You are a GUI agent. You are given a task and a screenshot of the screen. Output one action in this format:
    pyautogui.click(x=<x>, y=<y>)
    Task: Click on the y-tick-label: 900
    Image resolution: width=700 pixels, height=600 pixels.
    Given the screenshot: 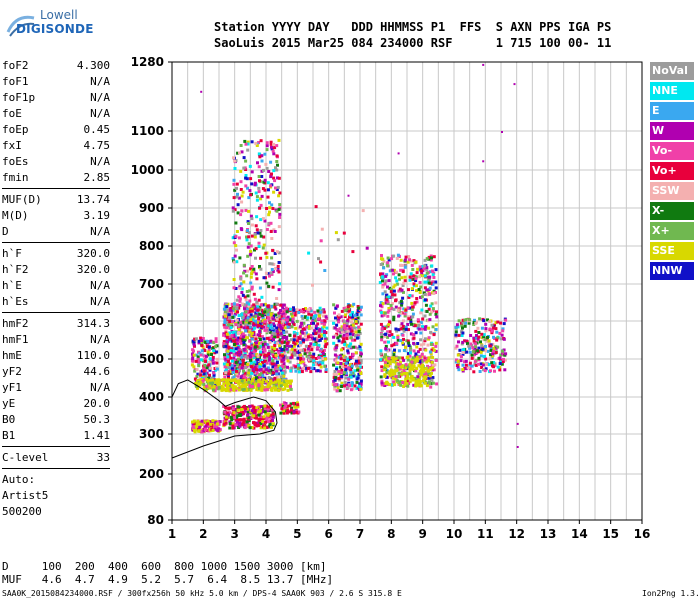 What is the action you would take?
    pyautogui.click(x=151, y=208)
    